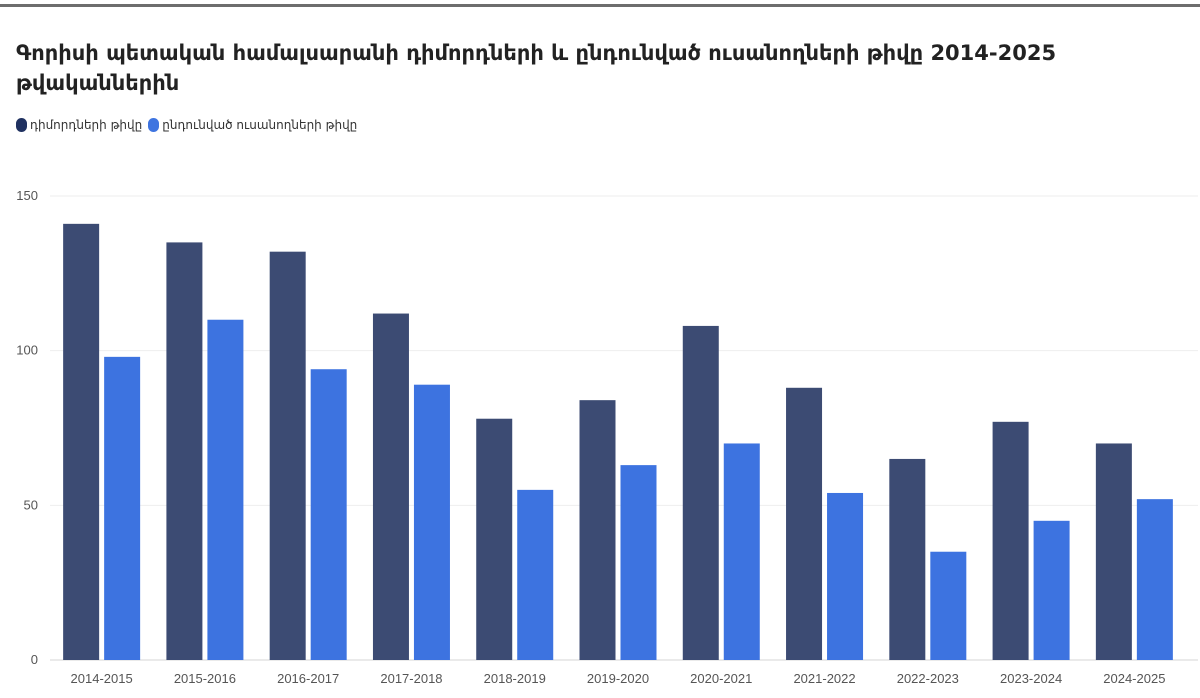 The image size is (1200, 698). What do you see at coordinates (27, 350) in the screenshot?
I see `y-tick-label: 100` at bounding box center [27, 350].